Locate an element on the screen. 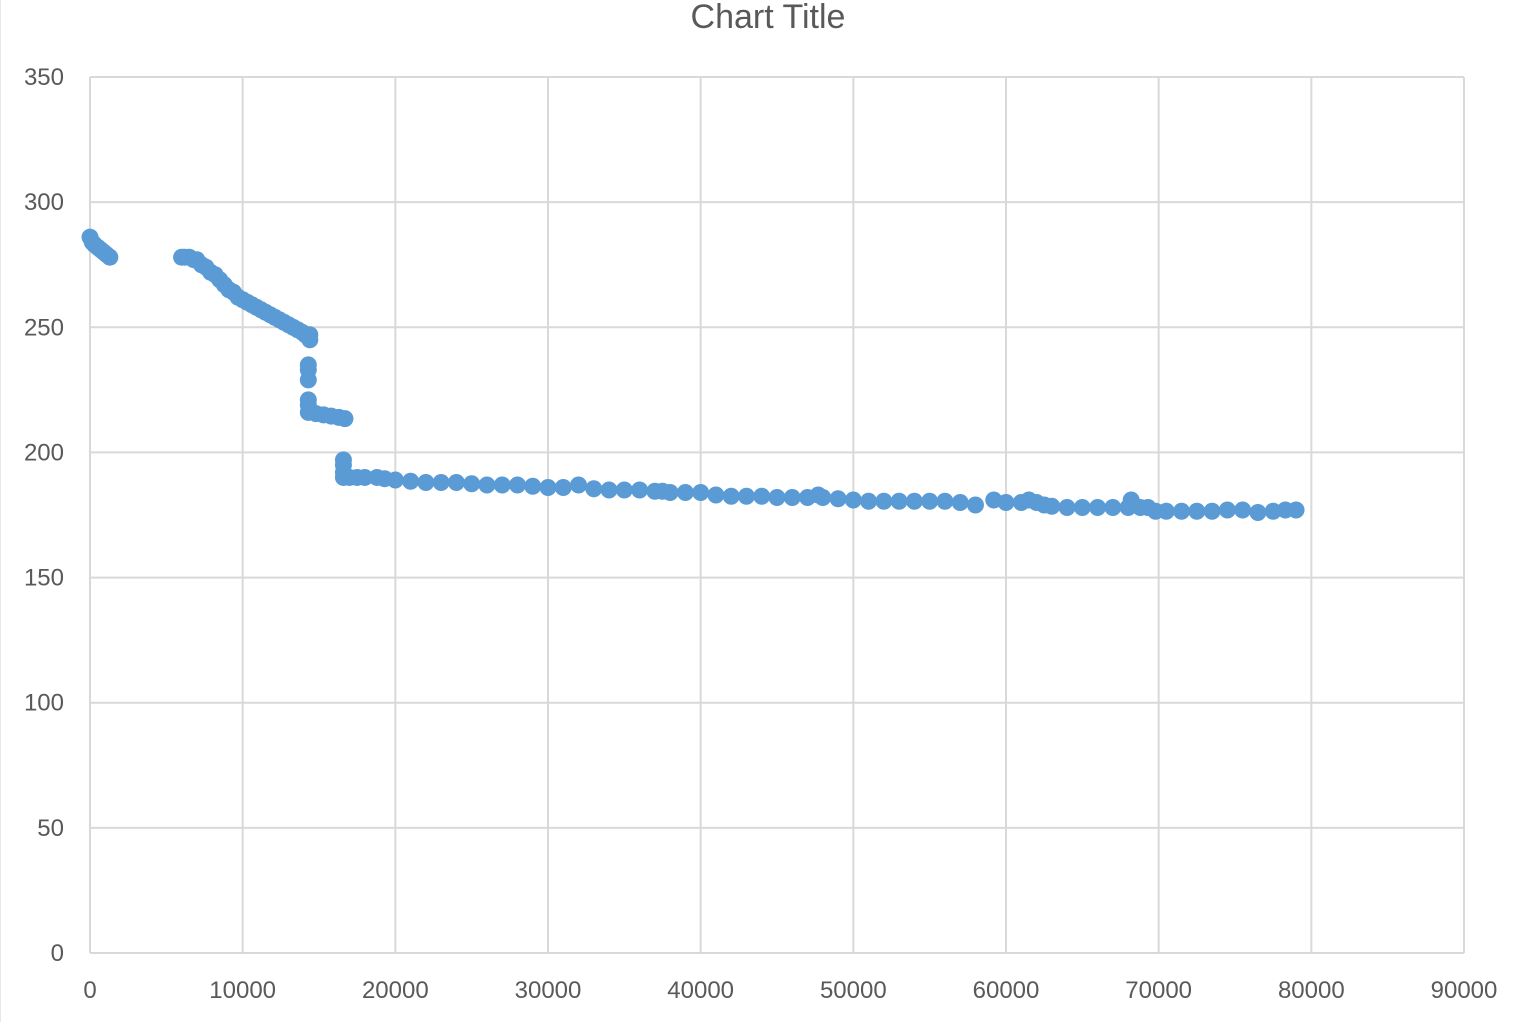  y-tick-label: 50 is located at coordinates (50, 828).